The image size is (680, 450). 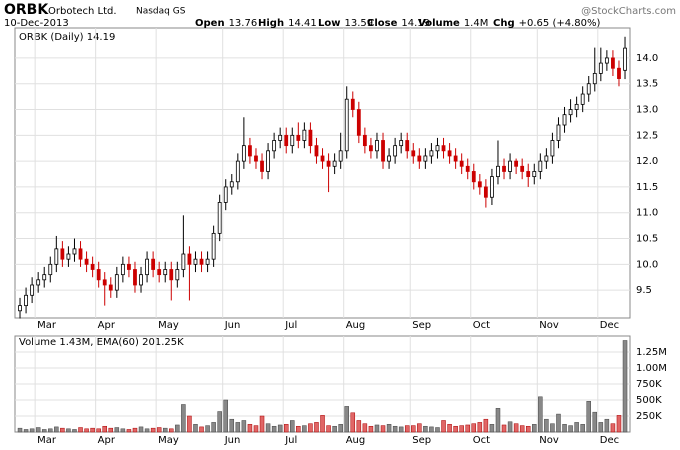 What do you see at coordinates (290, 440) in the screenshot?
I see `x-tick-label: Jul` at bounding box center [290, 440].